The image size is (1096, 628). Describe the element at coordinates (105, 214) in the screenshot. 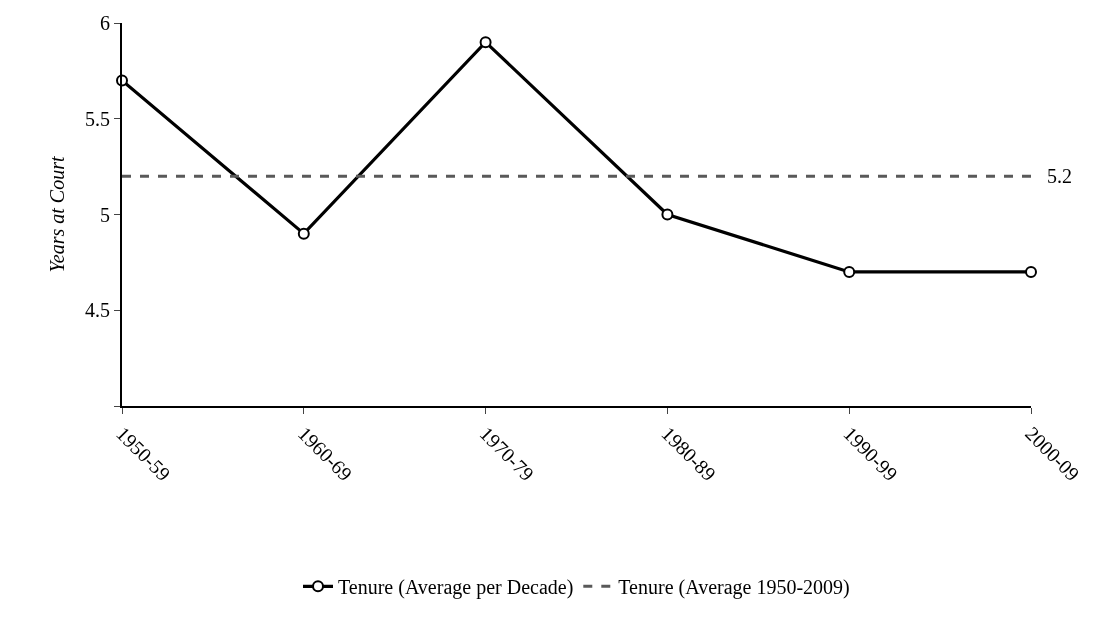

I see `y-tick-label: 5` at that location.